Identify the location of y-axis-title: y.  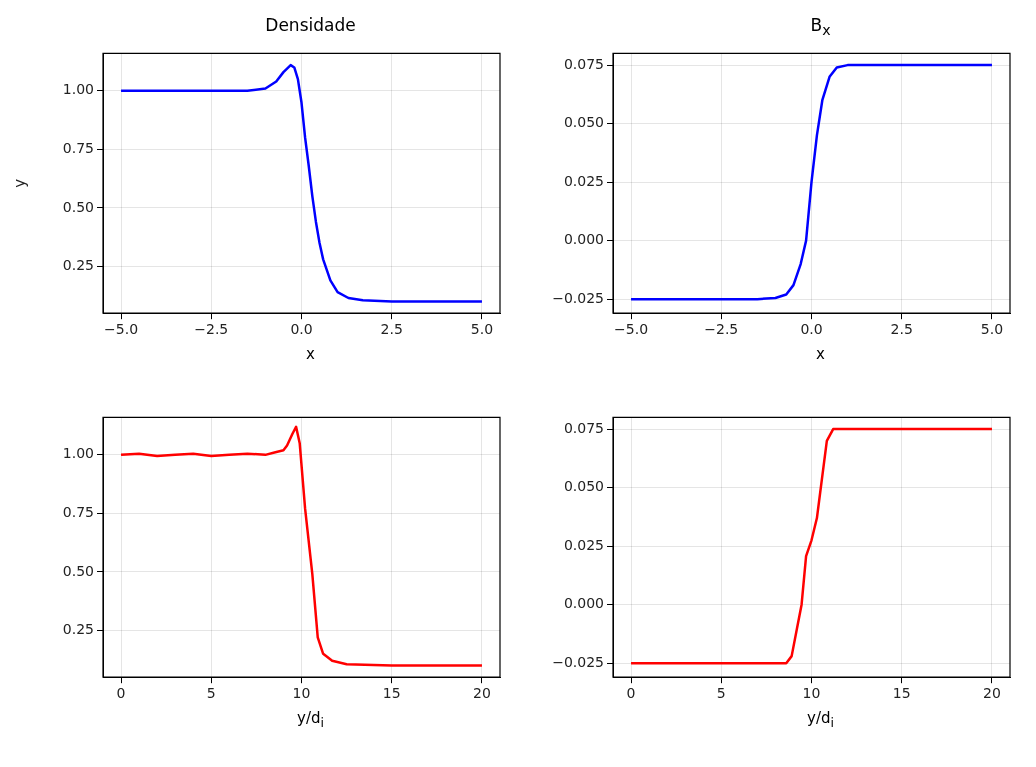
(19, 183).